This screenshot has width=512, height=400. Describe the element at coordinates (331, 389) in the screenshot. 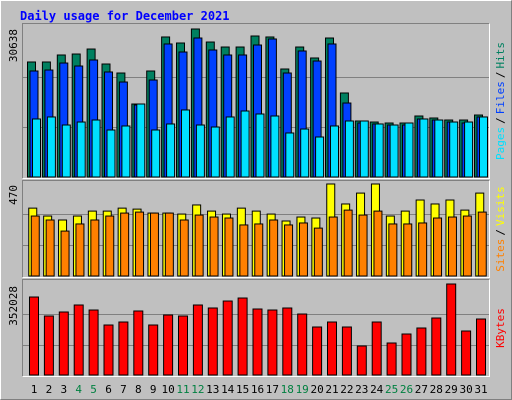

I see `x-tick-label: 21` at that location.